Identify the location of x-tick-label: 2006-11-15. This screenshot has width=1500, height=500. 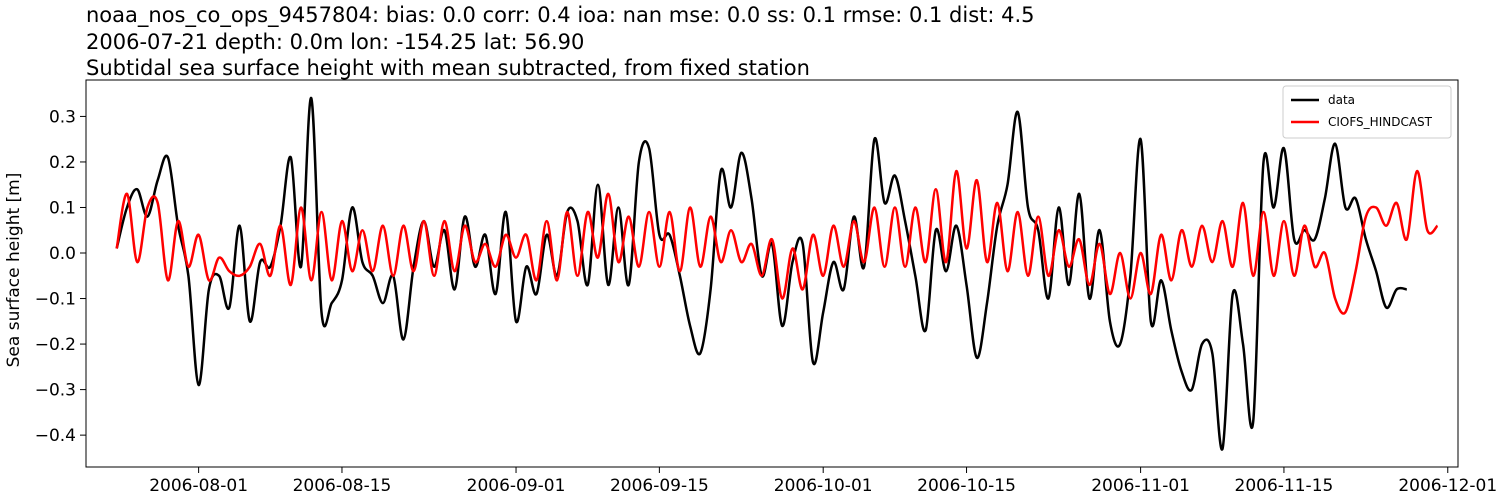
(1284, 486).